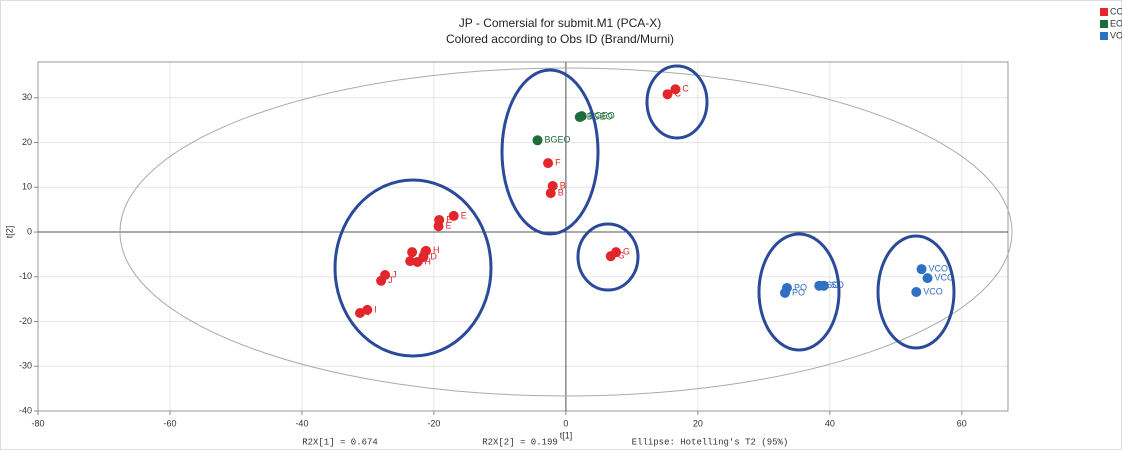 The image size is (1122, 450). What do you see at coordinates (558, 162) in the screenshot?
I see `point-label: F` at bounding box center [558, 162].